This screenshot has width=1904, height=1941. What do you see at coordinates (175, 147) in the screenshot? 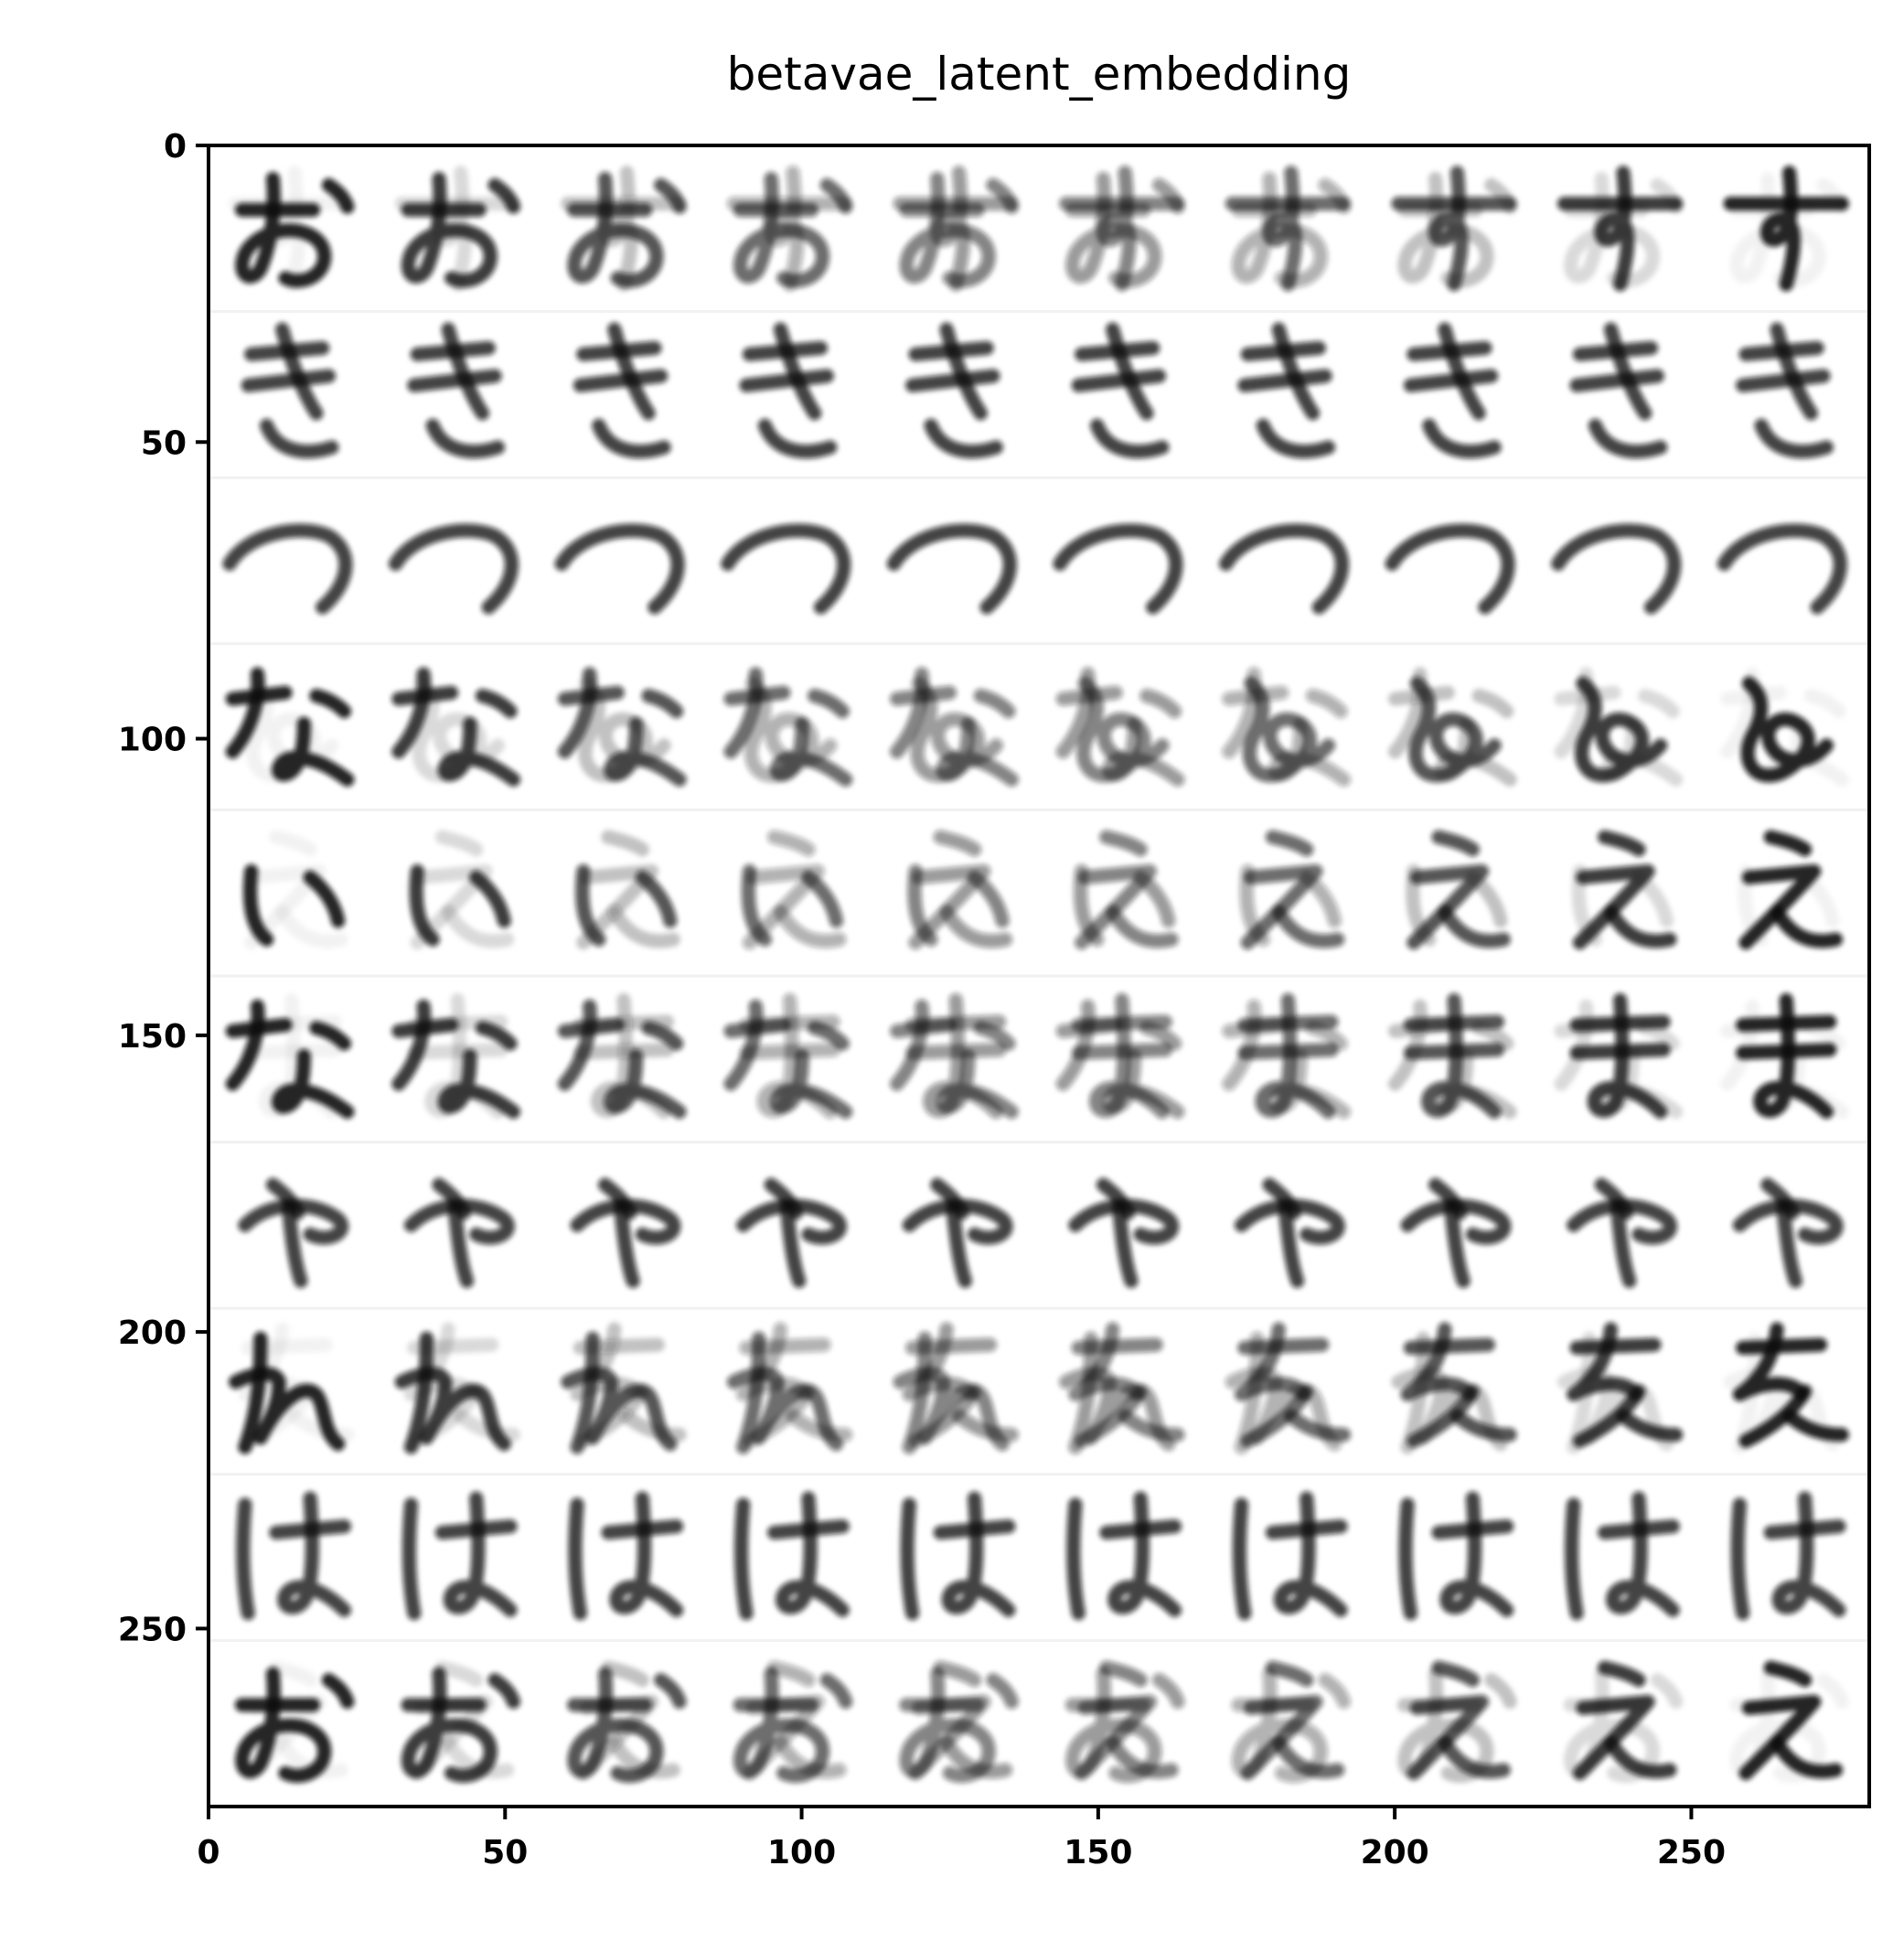
I see `y-tick-label: 0` at bounding box center [175, 147].